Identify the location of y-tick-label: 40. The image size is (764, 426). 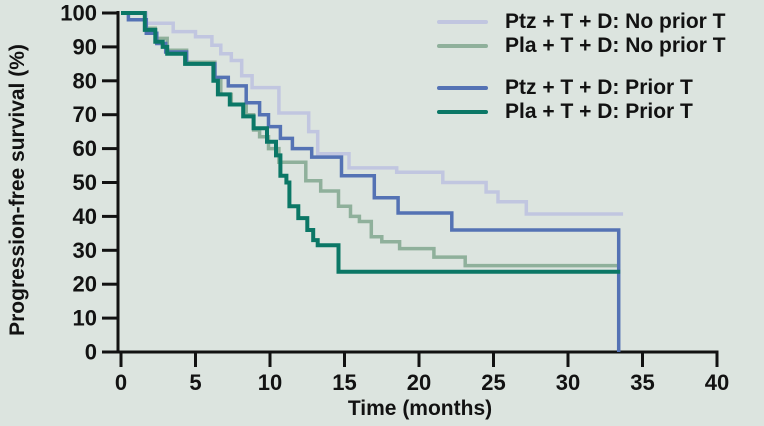
(85, 216).